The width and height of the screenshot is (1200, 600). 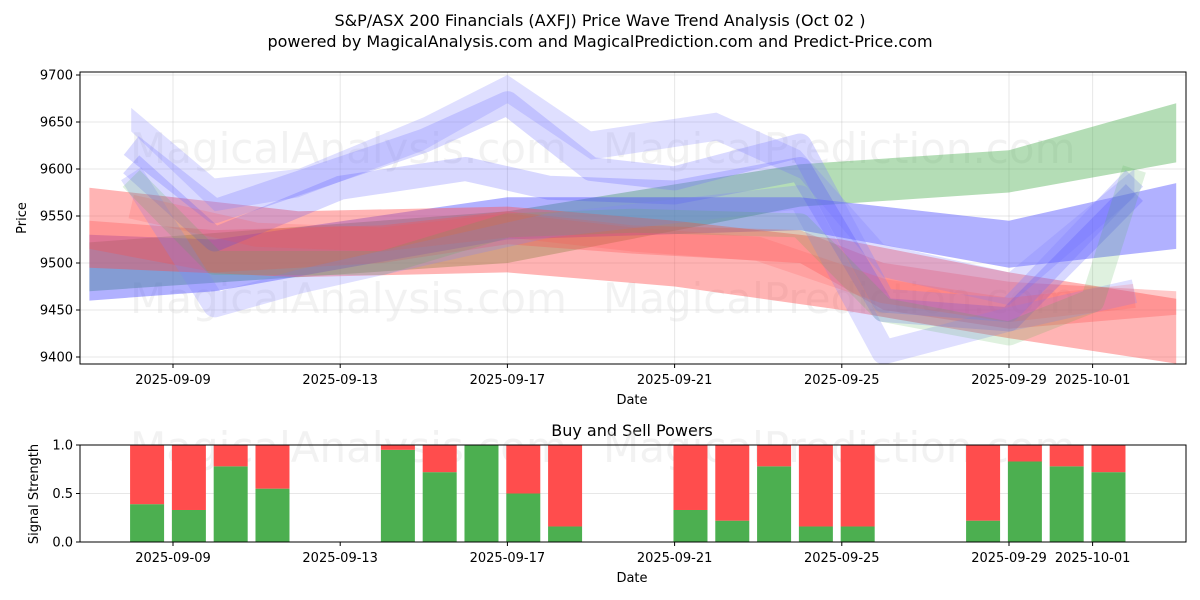 What do you see at coordinates (56, 217) in the screenshot?
I see `price-y-tick-label: 9550` at bounding box center [56, 217].